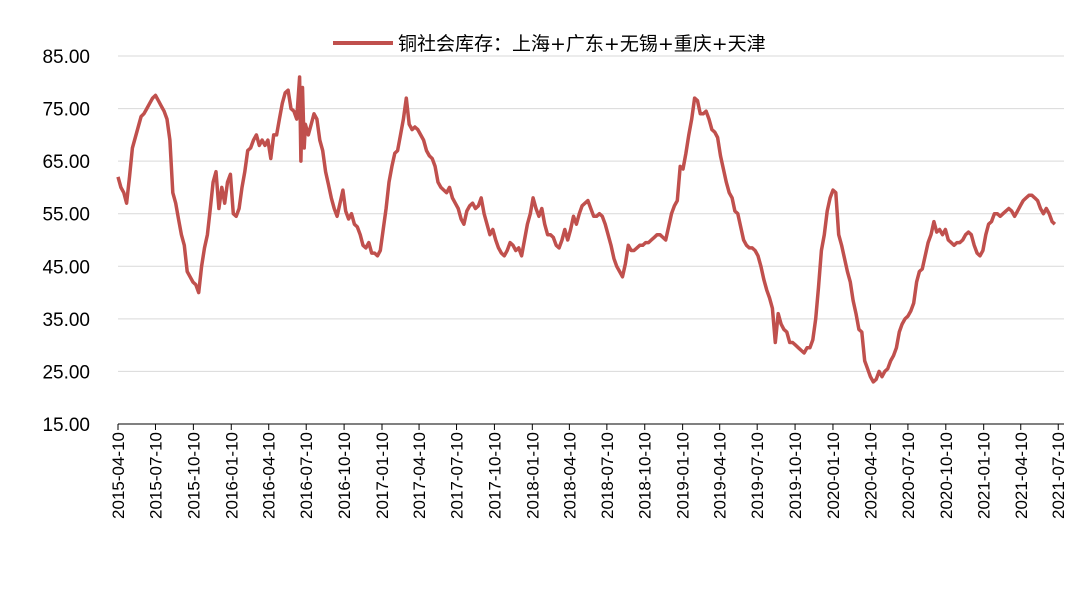  I want to click on x-tick-label: 2019-01-10, so click(683, 475).